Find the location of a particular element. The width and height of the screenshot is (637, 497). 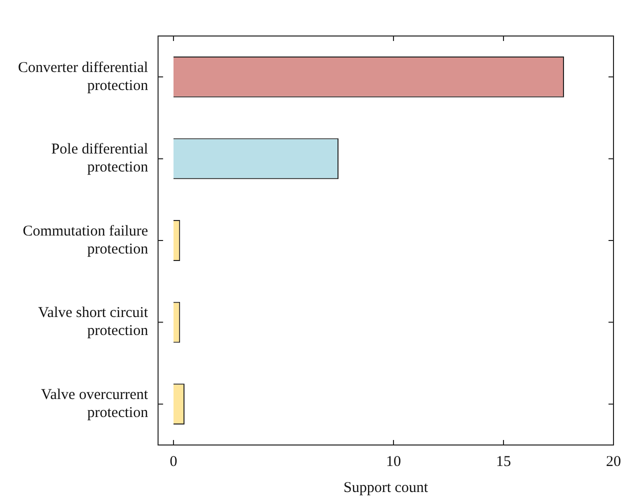

y-tick-label: Commutation failure protection is located at coordinates (85, 240).